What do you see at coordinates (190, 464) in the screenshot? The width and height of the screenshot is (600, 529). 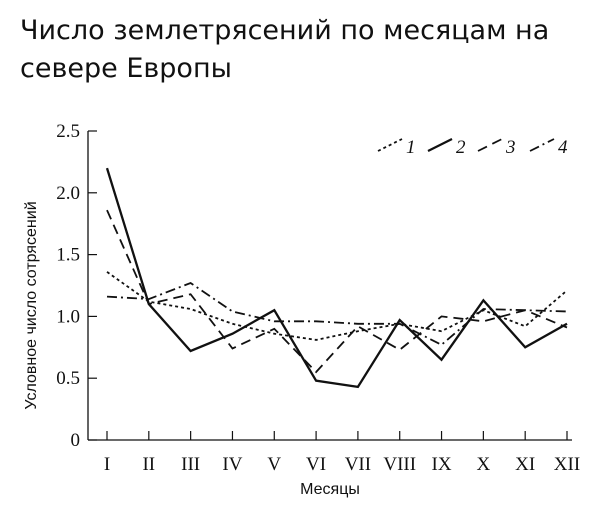 I see `x-tick-label: III` at bounding box center [190, 464].